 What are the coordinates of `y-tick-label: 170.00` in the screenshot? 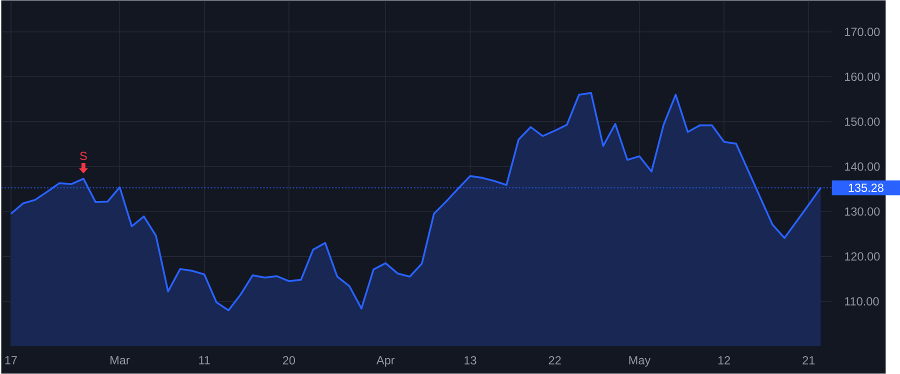 It's located at (862, 32).